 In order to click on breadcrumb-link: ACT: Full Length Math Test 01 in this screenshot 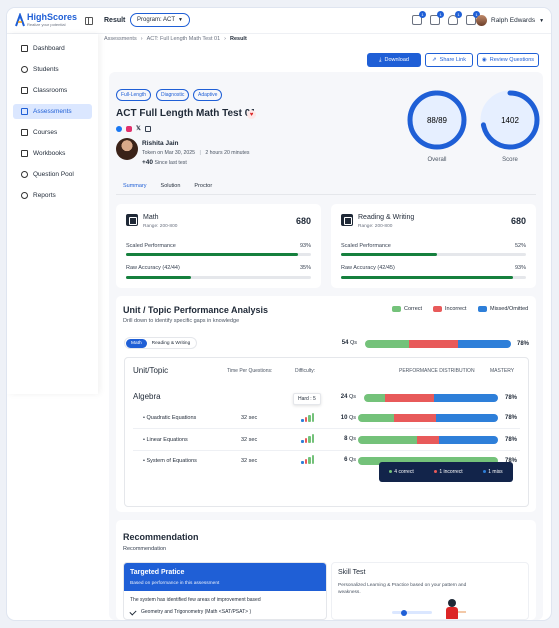, I will do `click(183, 39)`.